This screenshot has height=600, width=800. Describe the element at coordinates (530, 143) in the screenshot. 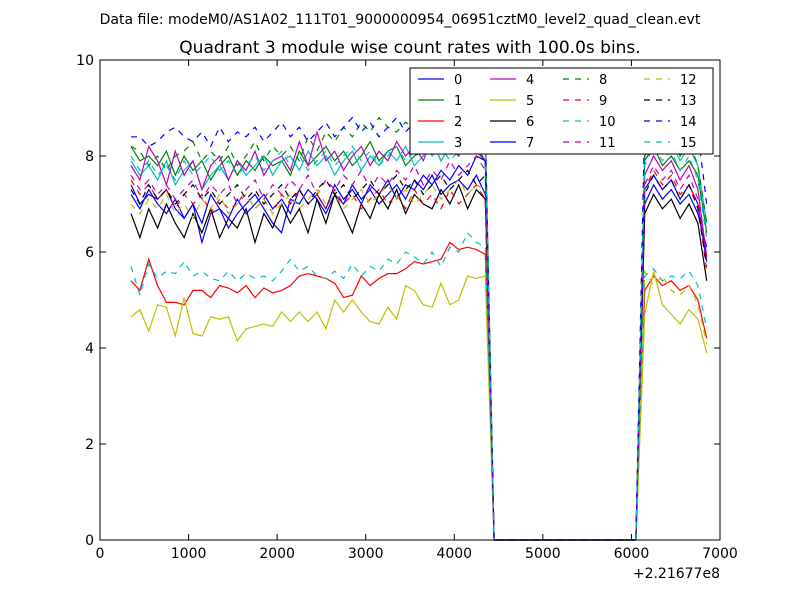

I see `legend-label-7: 7` at that location.